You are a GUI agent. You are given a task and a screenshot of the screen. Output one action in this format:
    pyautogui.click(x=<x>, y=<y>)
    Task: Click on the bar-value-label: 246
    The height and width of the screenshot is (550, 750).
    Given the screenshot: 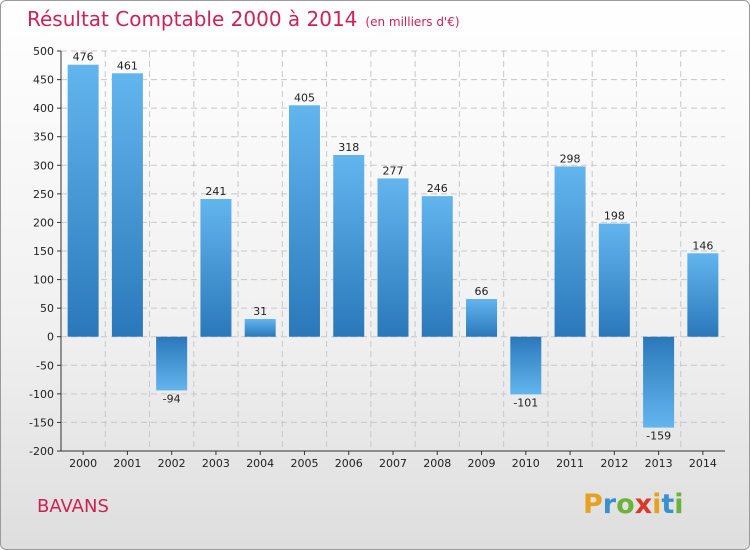 What is the action you would take?
    pyautogui.click(x=437, y=188)
    